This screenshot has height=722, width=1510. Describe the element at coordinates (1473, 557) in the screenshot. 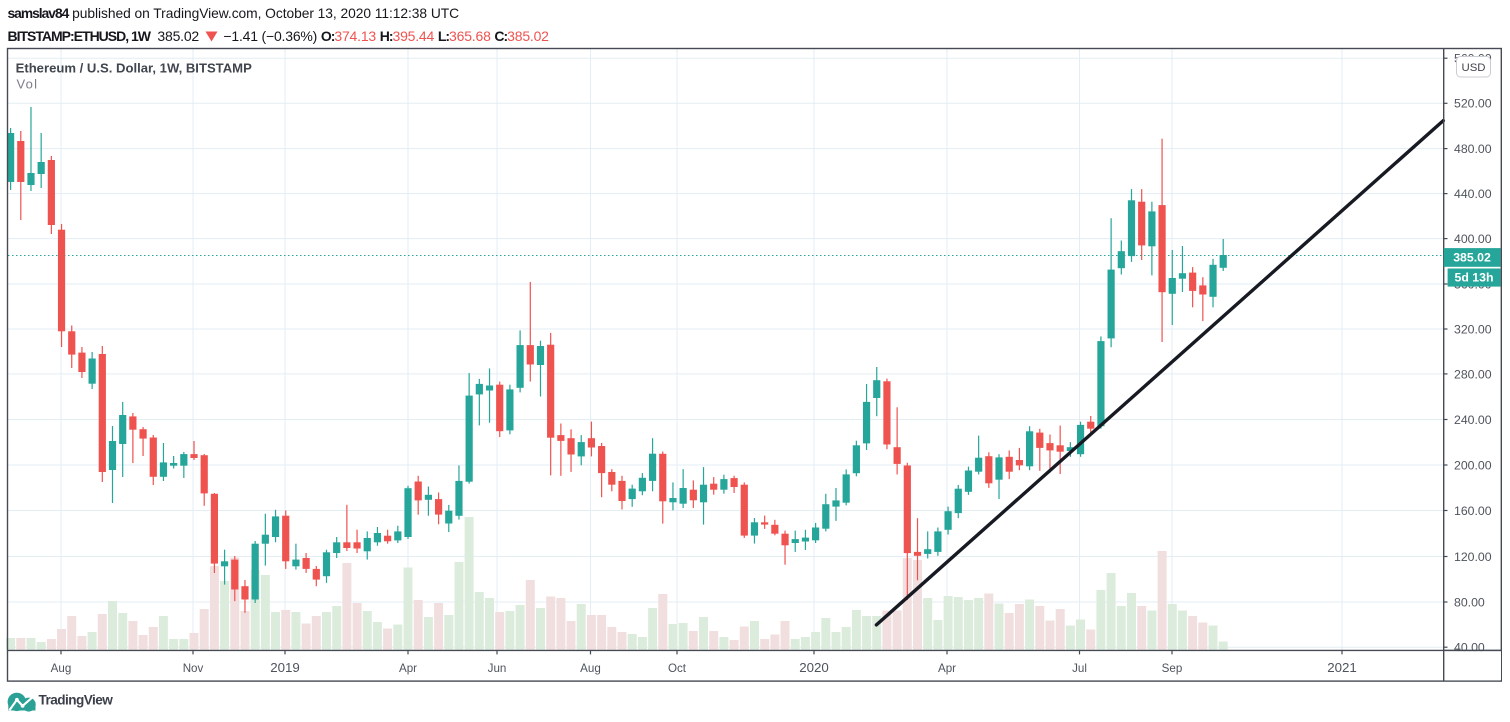

I see `svg-text: 120.00` at that location.